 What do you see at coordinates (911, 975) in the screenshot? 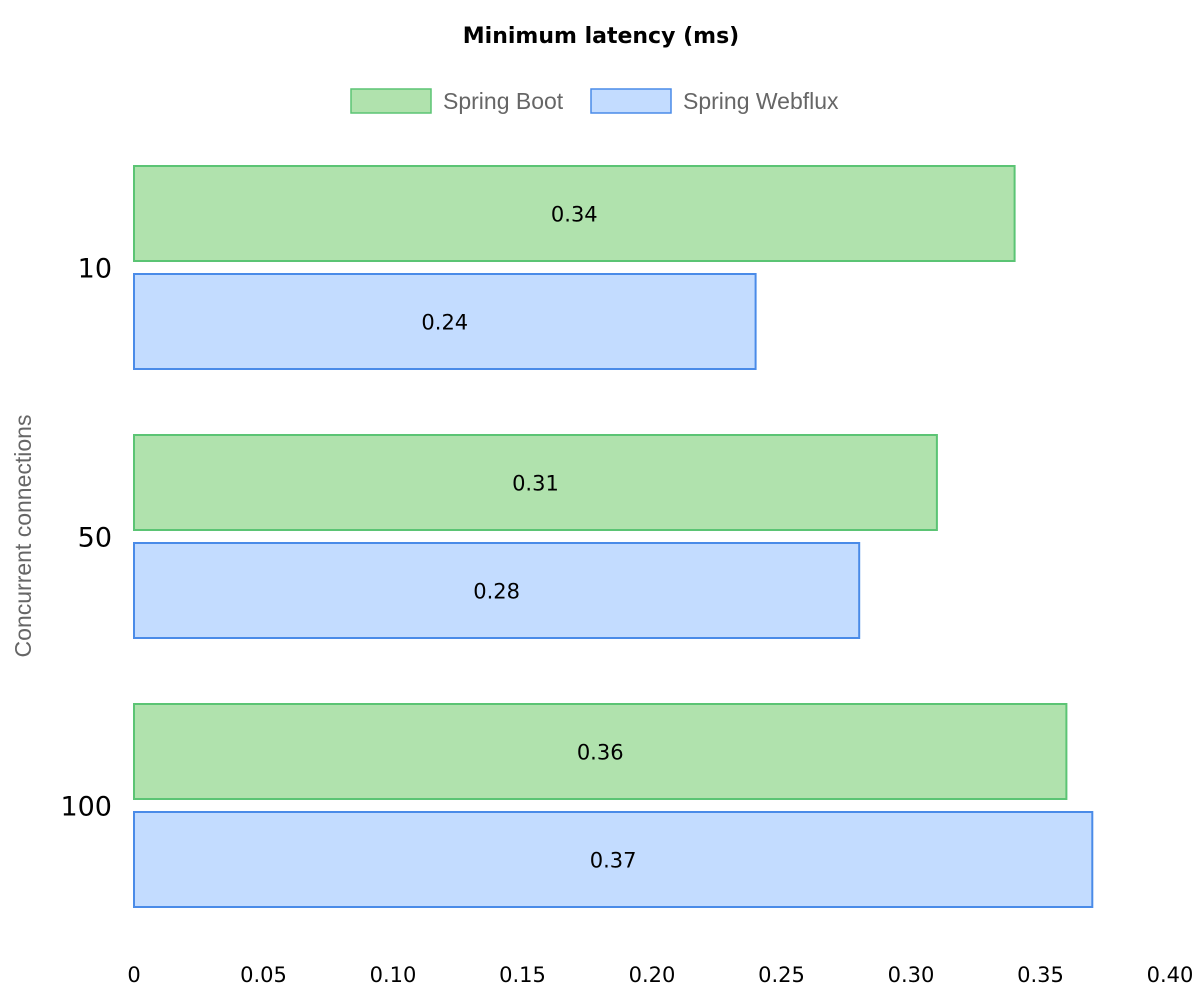
I see `x-tick-label-6: 0.30` at bounding box center [911, 975].